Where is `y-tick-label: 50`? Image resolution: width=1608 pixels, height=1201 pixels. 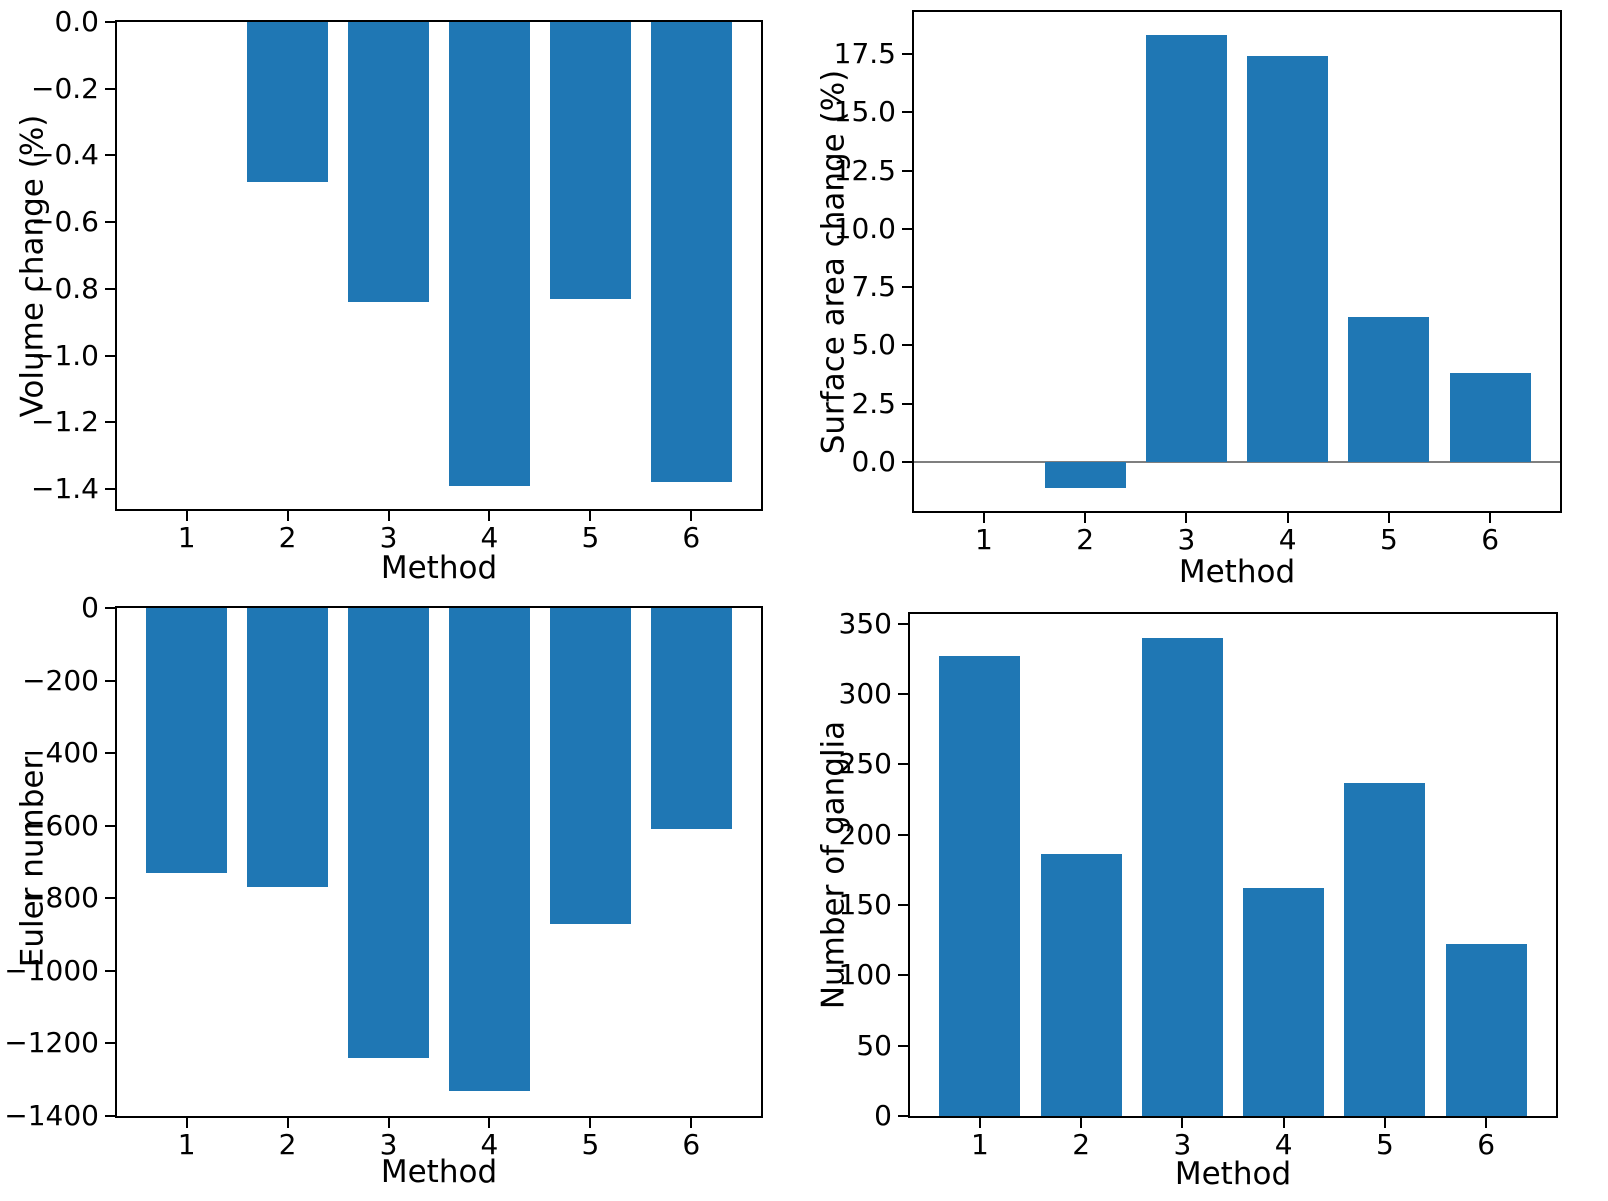 y-tick-label: 50 is located at coordinates (874, 1045).